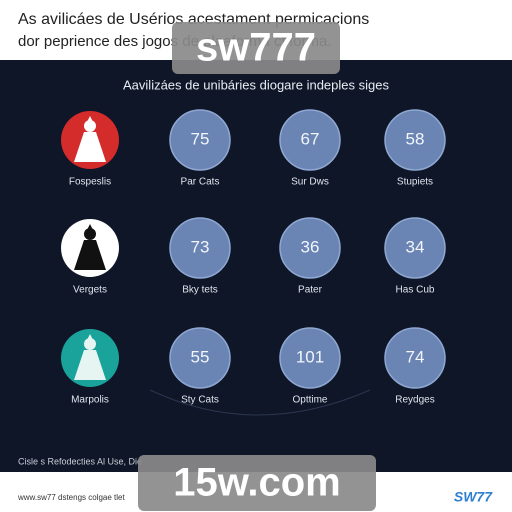 This screenshot has width=512, height=512. What do you see at coordinates (415, 290) in the screenshot?
I see `item-label: Has Cub` at bounding box center [415, 290].